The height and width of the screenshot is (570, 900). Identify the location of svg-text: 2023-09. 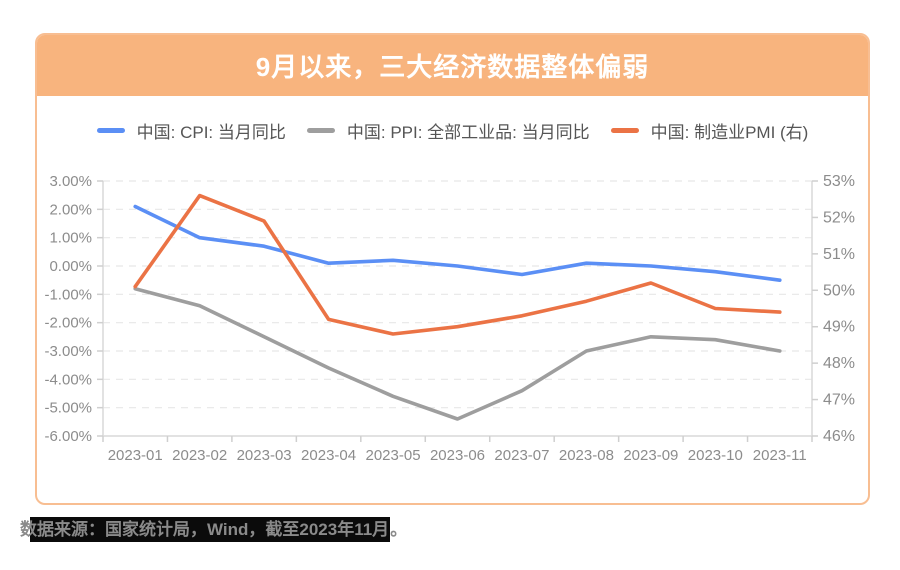
(650, 455).